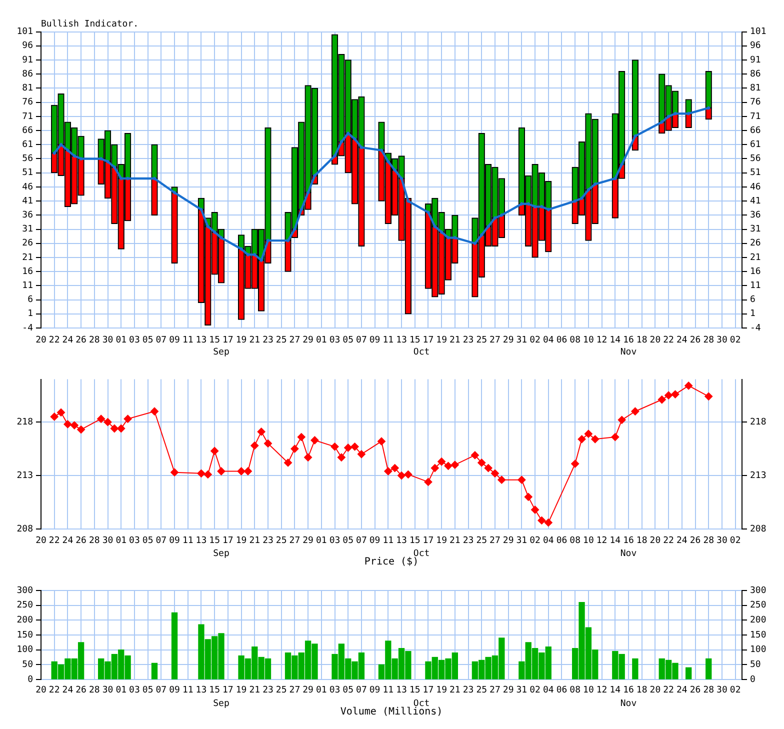  I want to click on x-tick-label: 08, so click(575, 691).